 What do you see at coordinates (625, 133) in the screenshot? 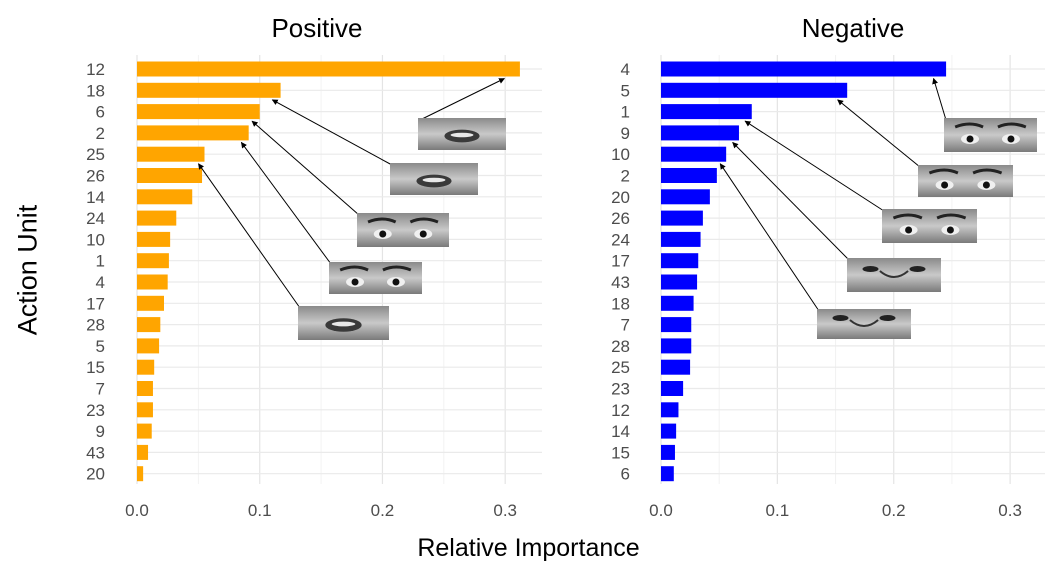
I see `negative-ytick-label: 9` at bounding box center [625, 133].